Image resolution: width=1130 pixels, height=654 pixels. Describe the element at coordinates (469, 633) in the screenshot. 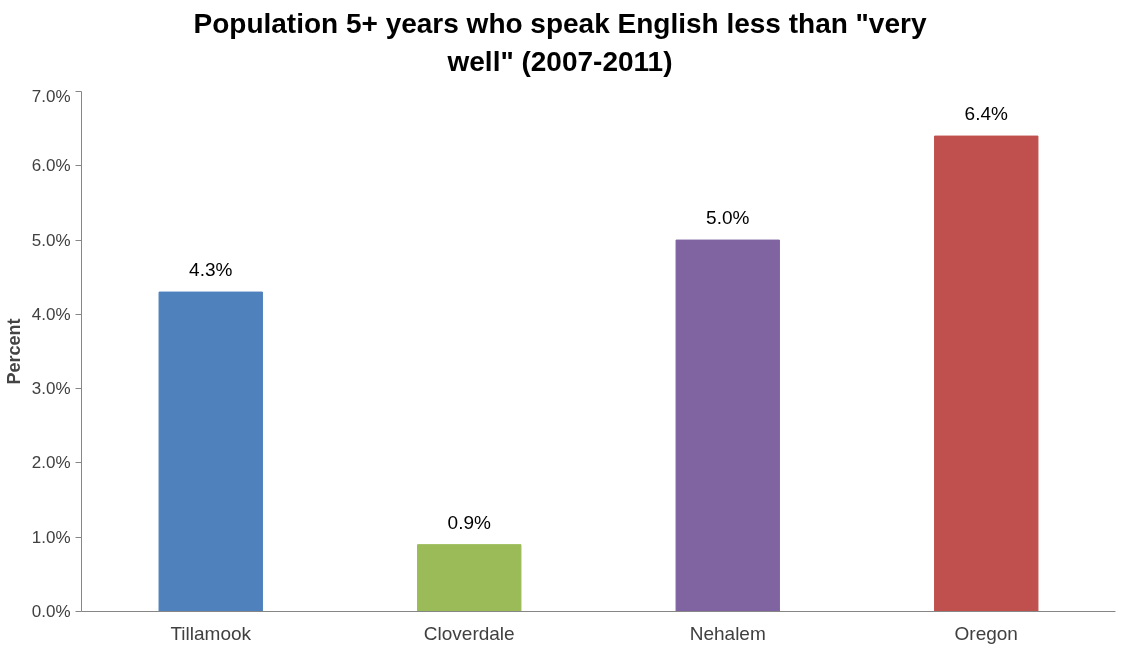

I see `x-tick-label: Cloverdale` at that location.